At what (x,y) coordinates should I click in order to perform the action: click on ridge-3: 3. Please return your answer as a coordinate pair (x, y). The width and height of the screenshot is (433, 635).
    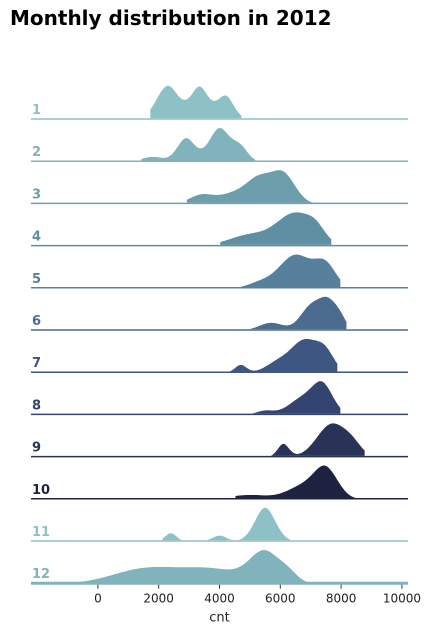
    Looking at the image, I should click on (219, 186).